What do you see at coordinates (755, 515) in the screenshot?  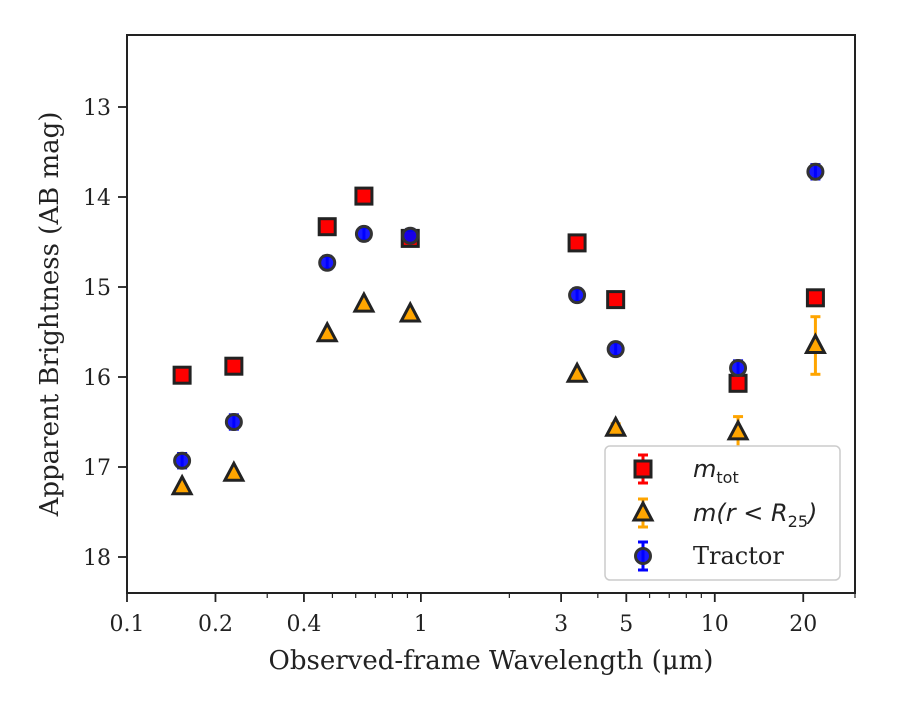 I see `legend-label-mr25: m(r < R25)` at bounding box center [755, 515].